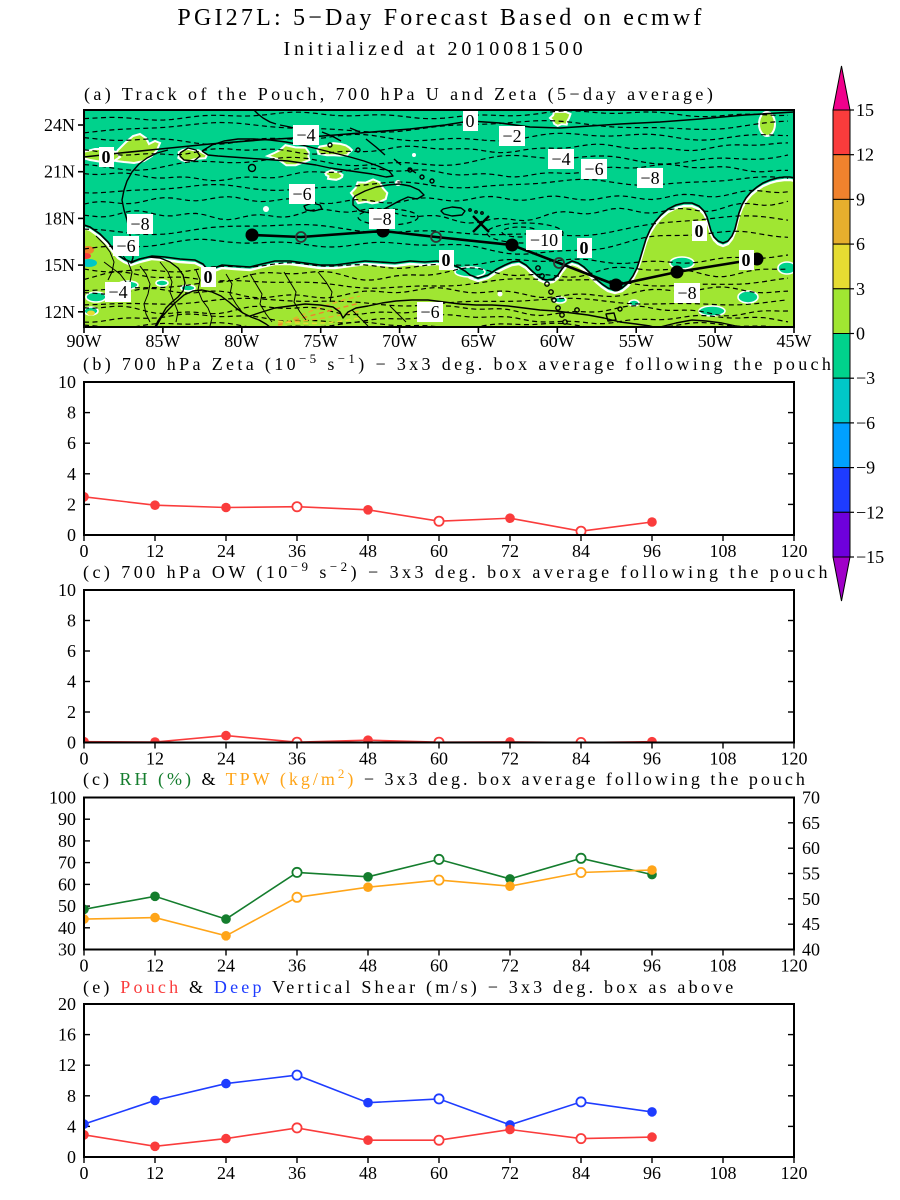 The width and height of the screenshot is (900, 1200). I want to click on svg-text:PGI27L: 5−Day Forecast Based o: PGI27L: 5−Day Forecast Based on ecmwf, so click(440, 18).